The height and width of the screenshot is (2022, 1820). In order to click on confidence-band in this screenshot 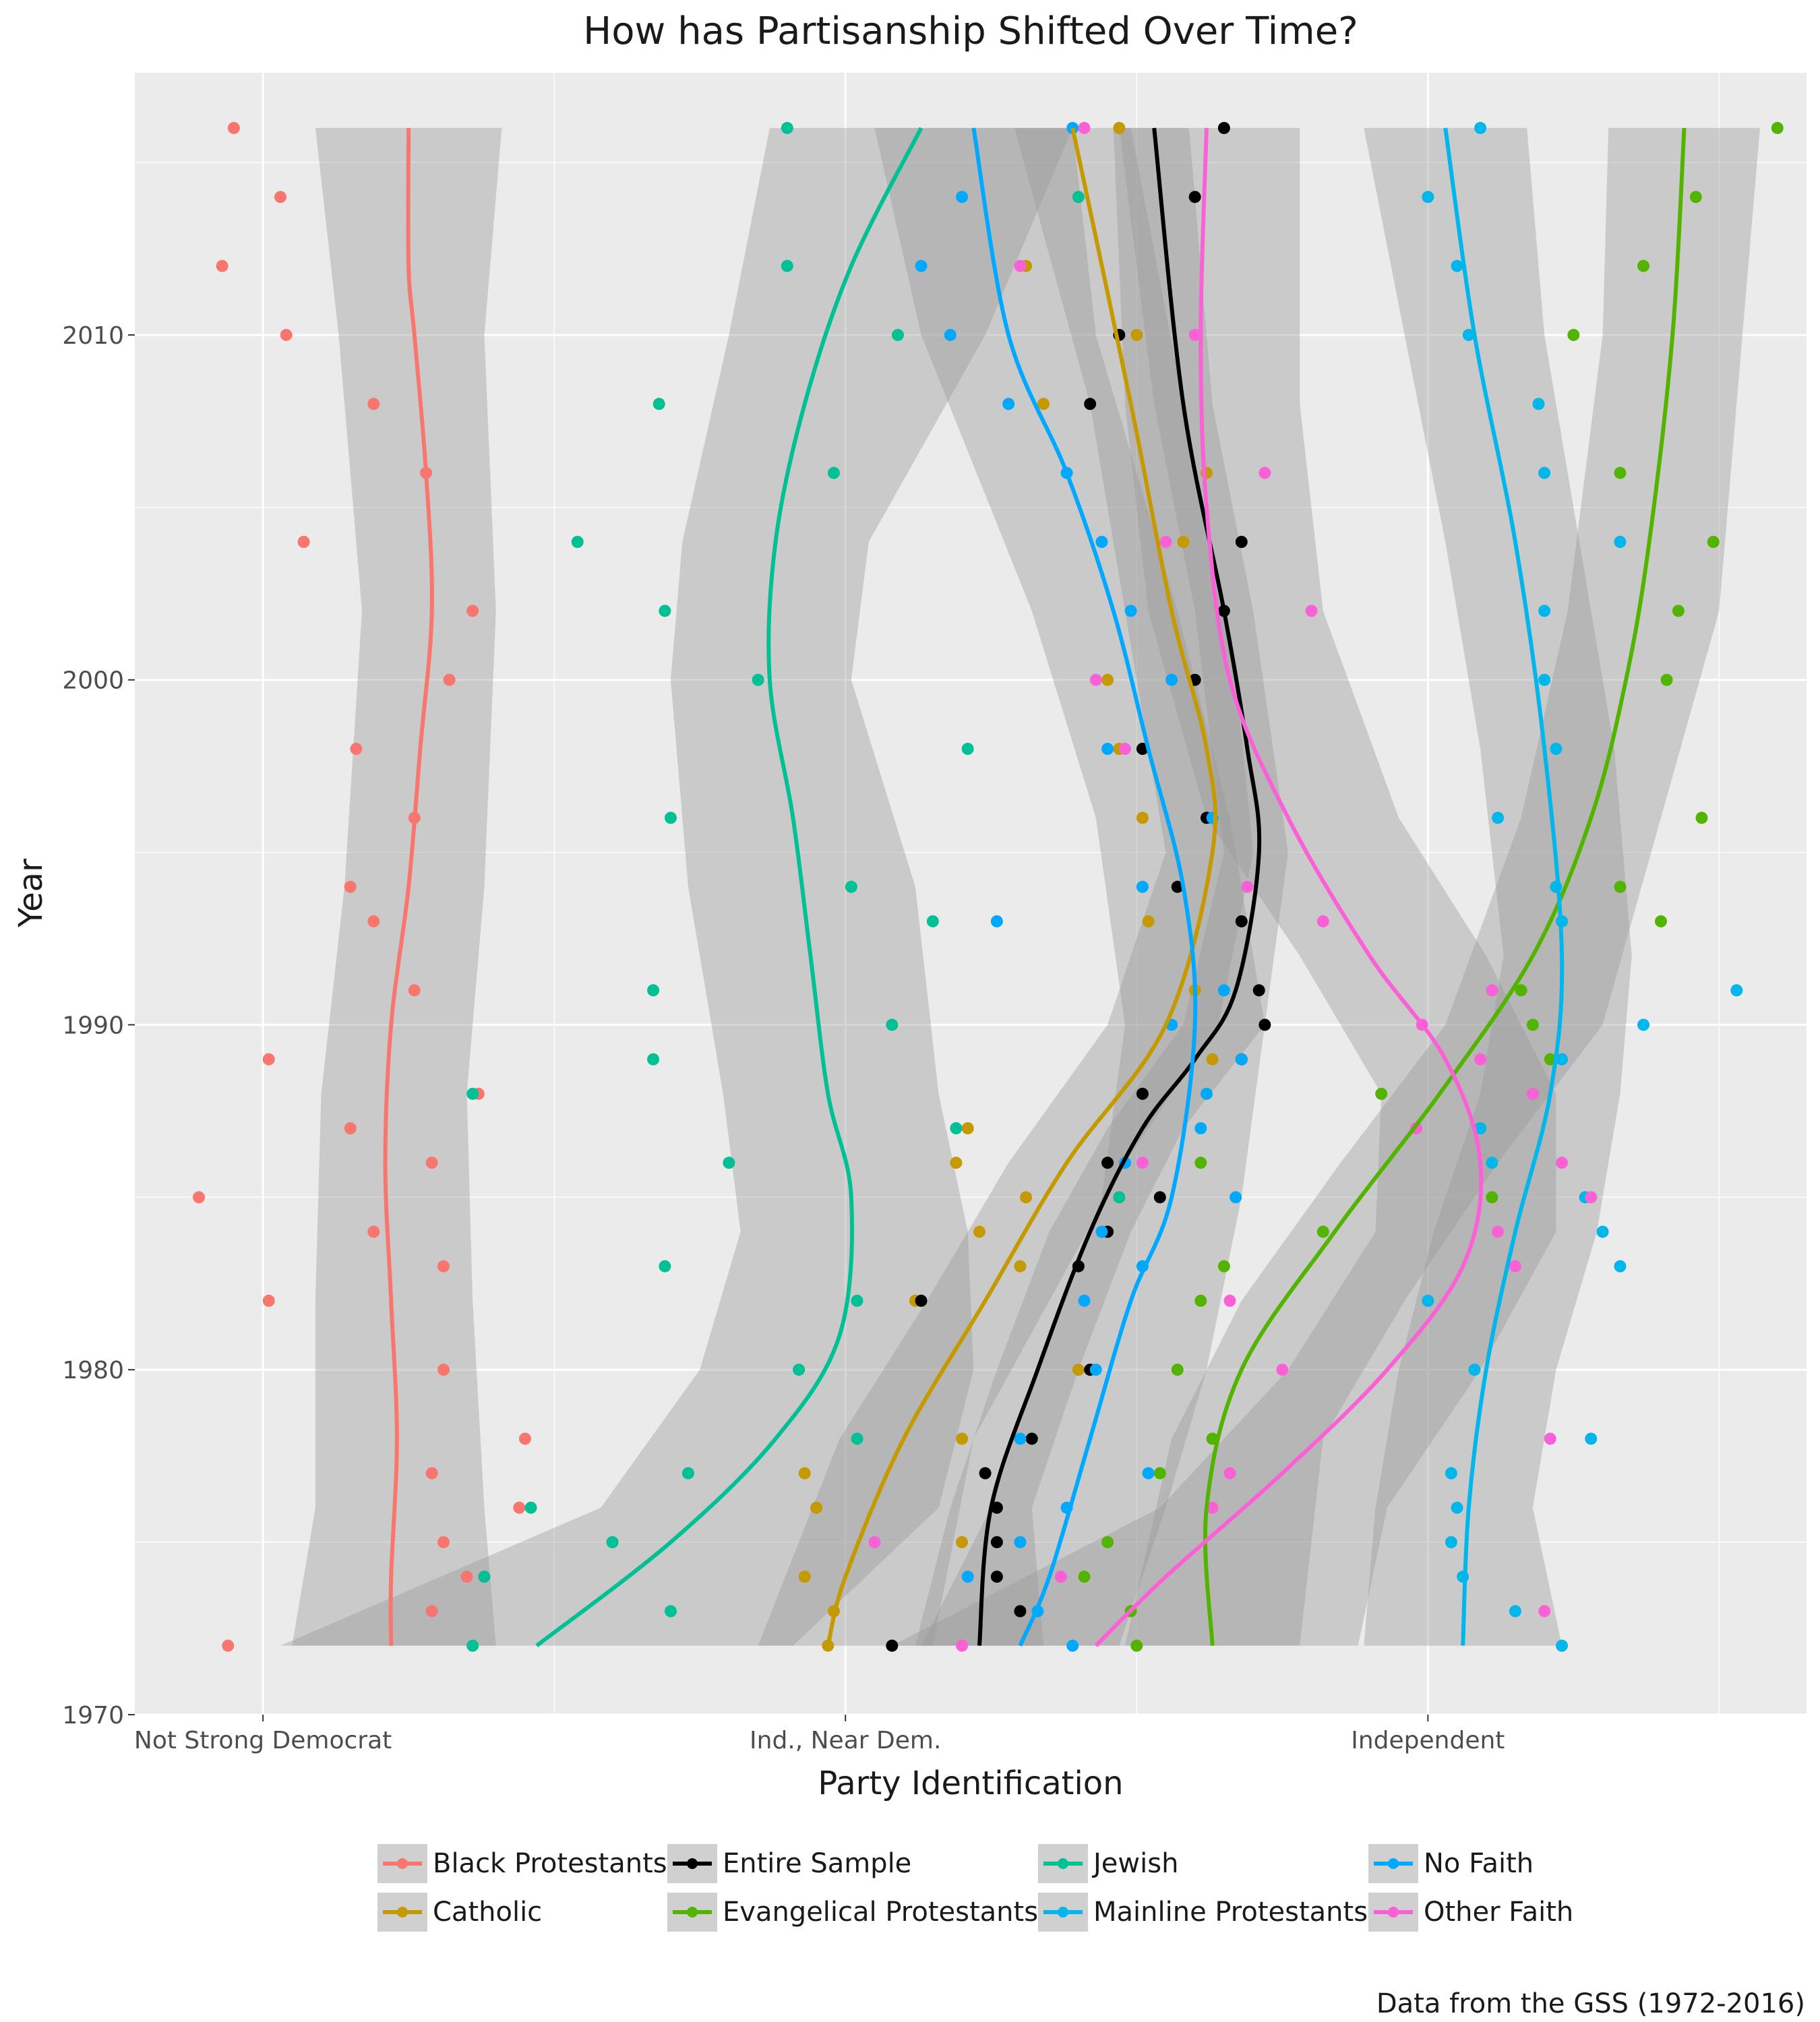, I will do `click(1498, 886)`.